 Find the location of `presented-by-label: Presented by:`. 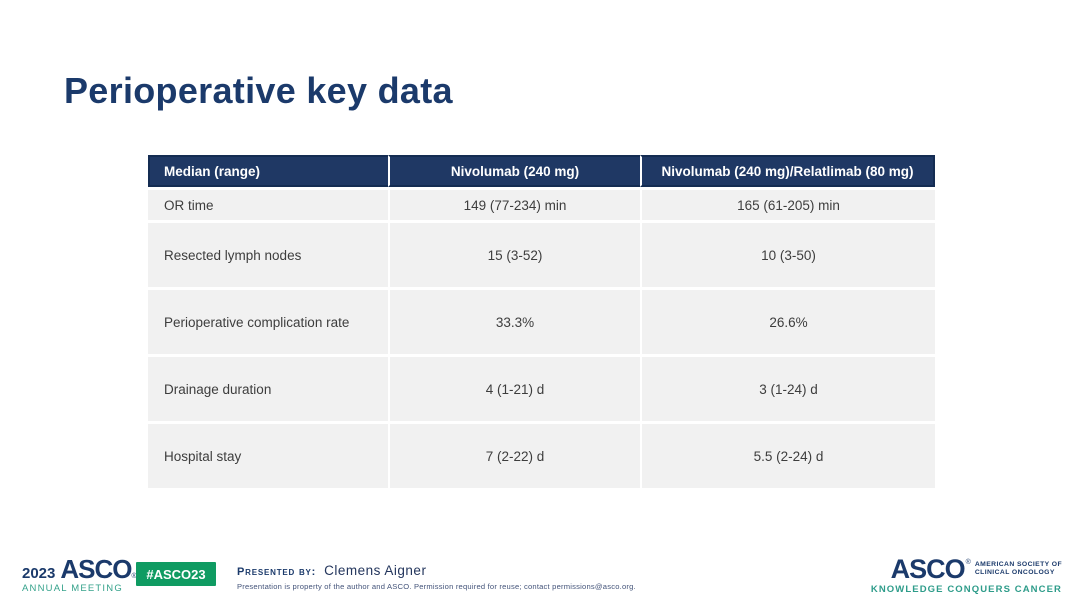

presented-by-label: Presented by: is located at coordinates (277, 572).